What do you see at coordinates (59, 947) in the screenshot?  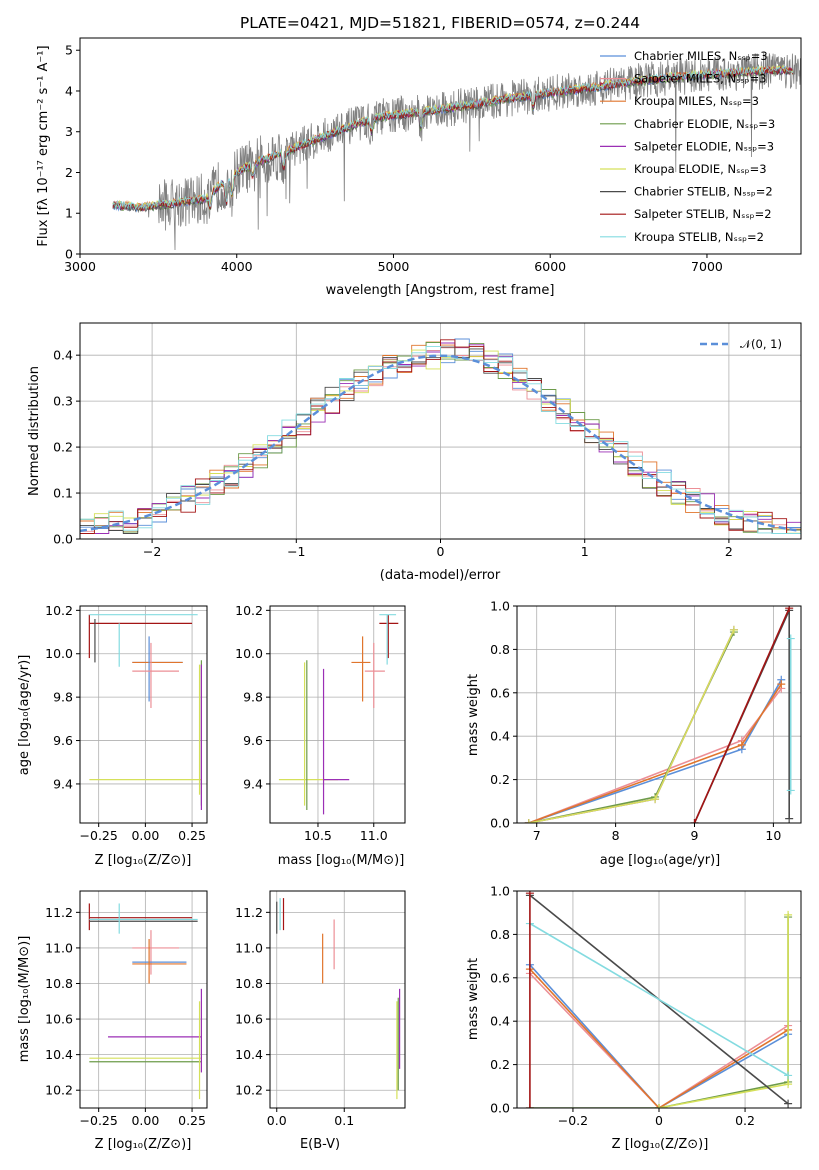 I see `y-tick-label: 11.0` at bounding box center [59, 947].